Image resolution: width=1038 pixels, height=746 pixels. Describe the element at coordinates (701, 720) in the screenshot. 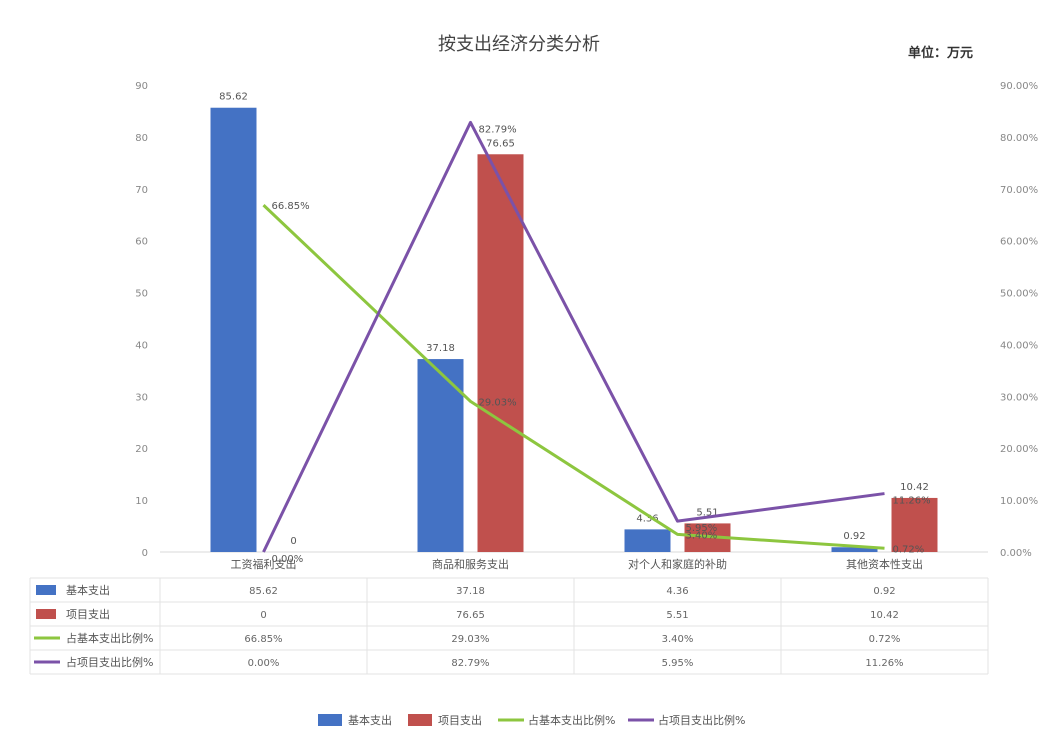

I see `legend-label: 占项目支出比例%` at that location.